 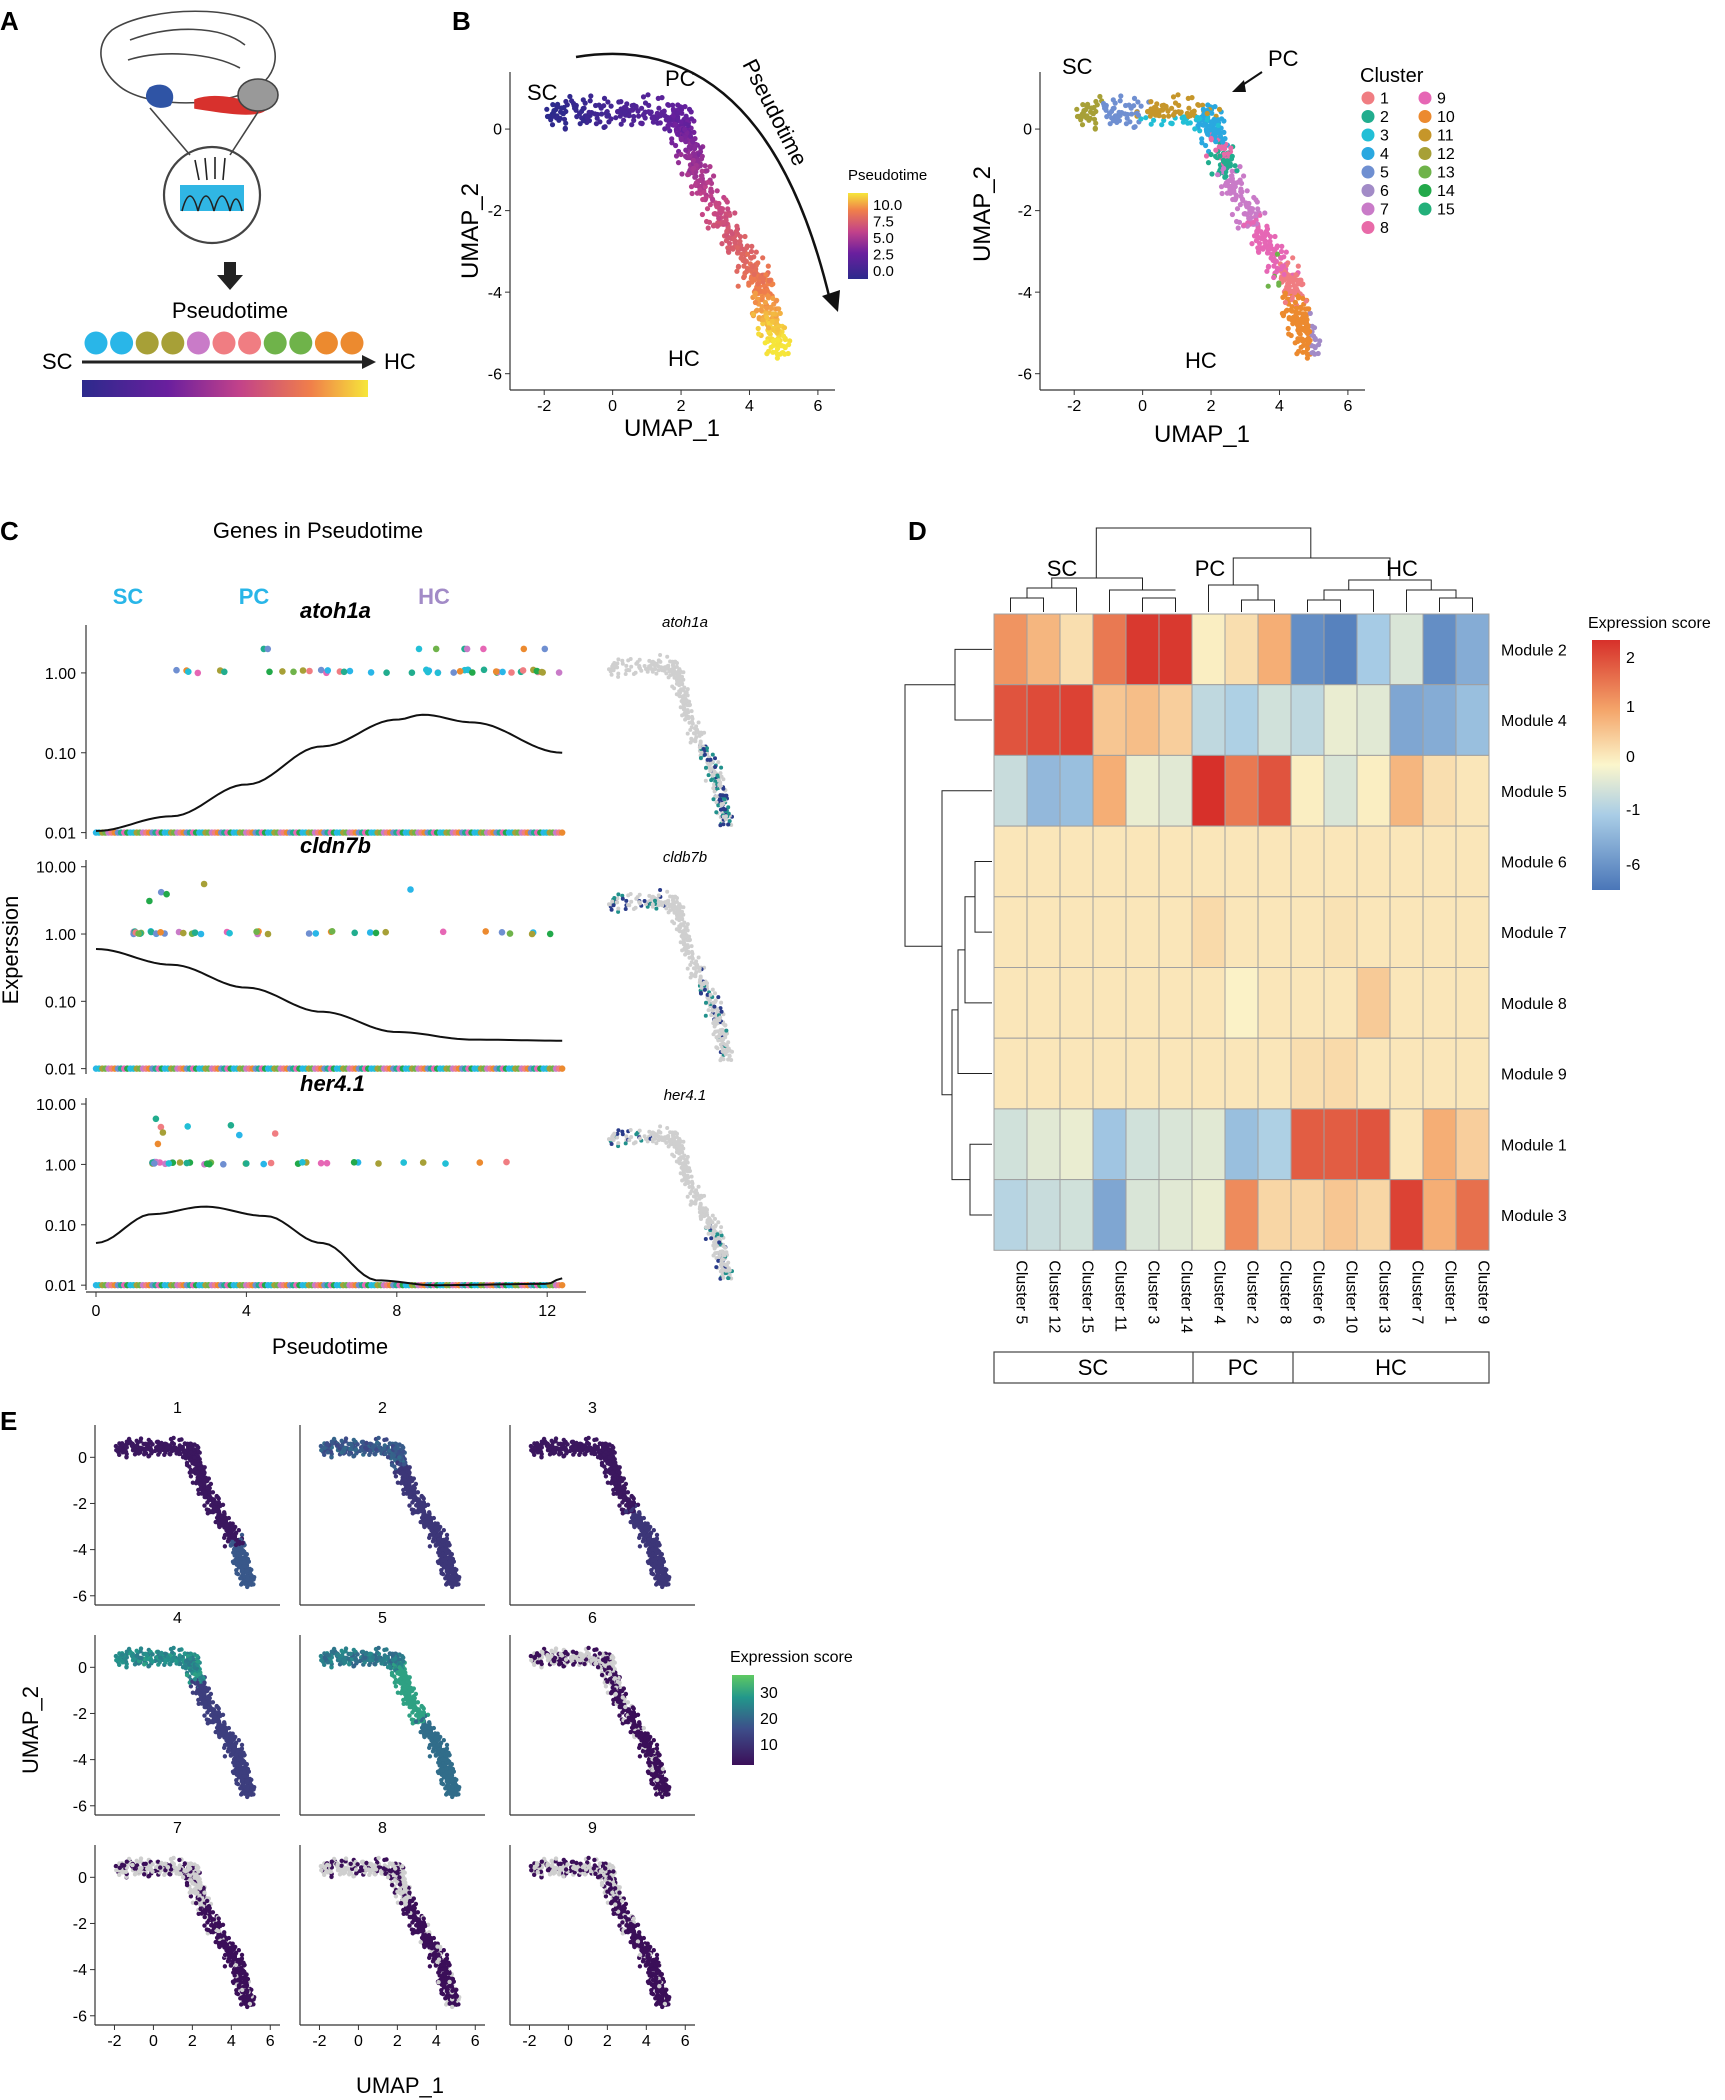 I want to click on legend-tick: 10.0, so click(x=887, y=205).